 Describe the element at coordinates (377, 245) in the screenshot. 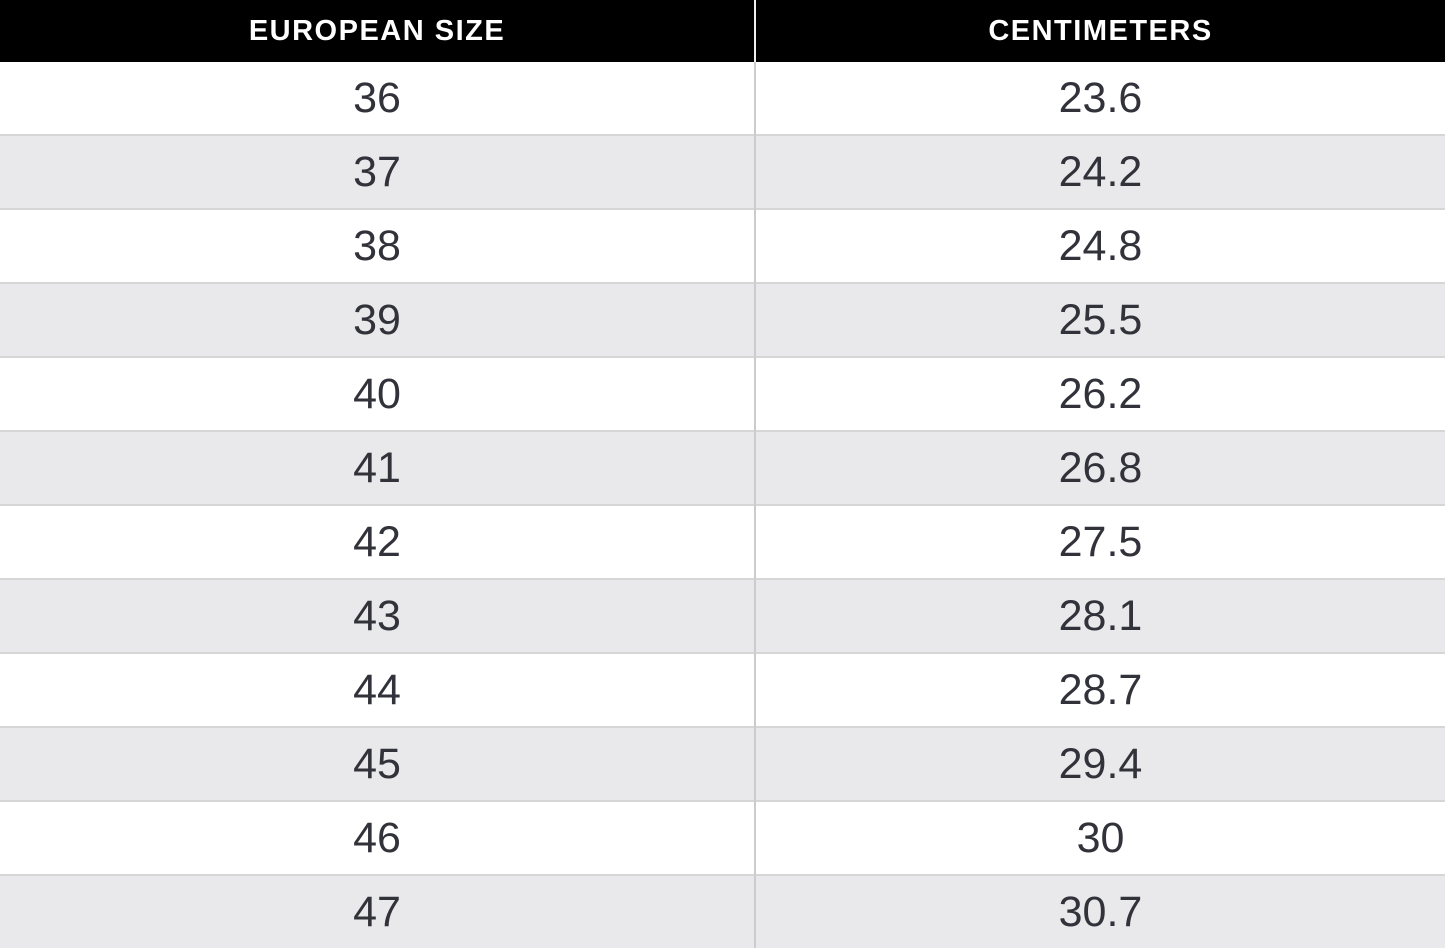

I see `european-size-cell: 38` at that location.